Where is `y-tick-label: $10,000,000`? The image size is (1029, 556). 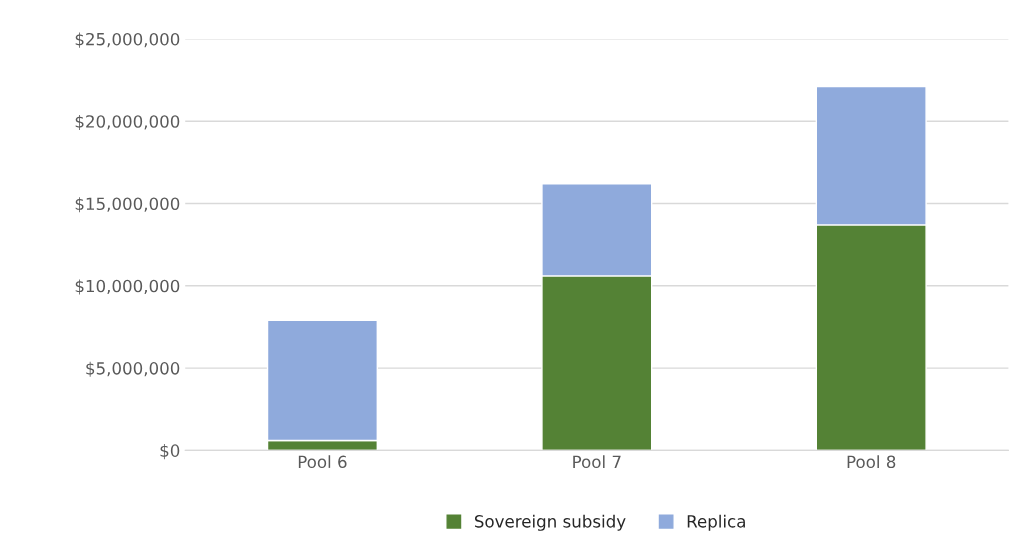
y-tick-label: $10,000,000 is located at coordinates (127, 287).